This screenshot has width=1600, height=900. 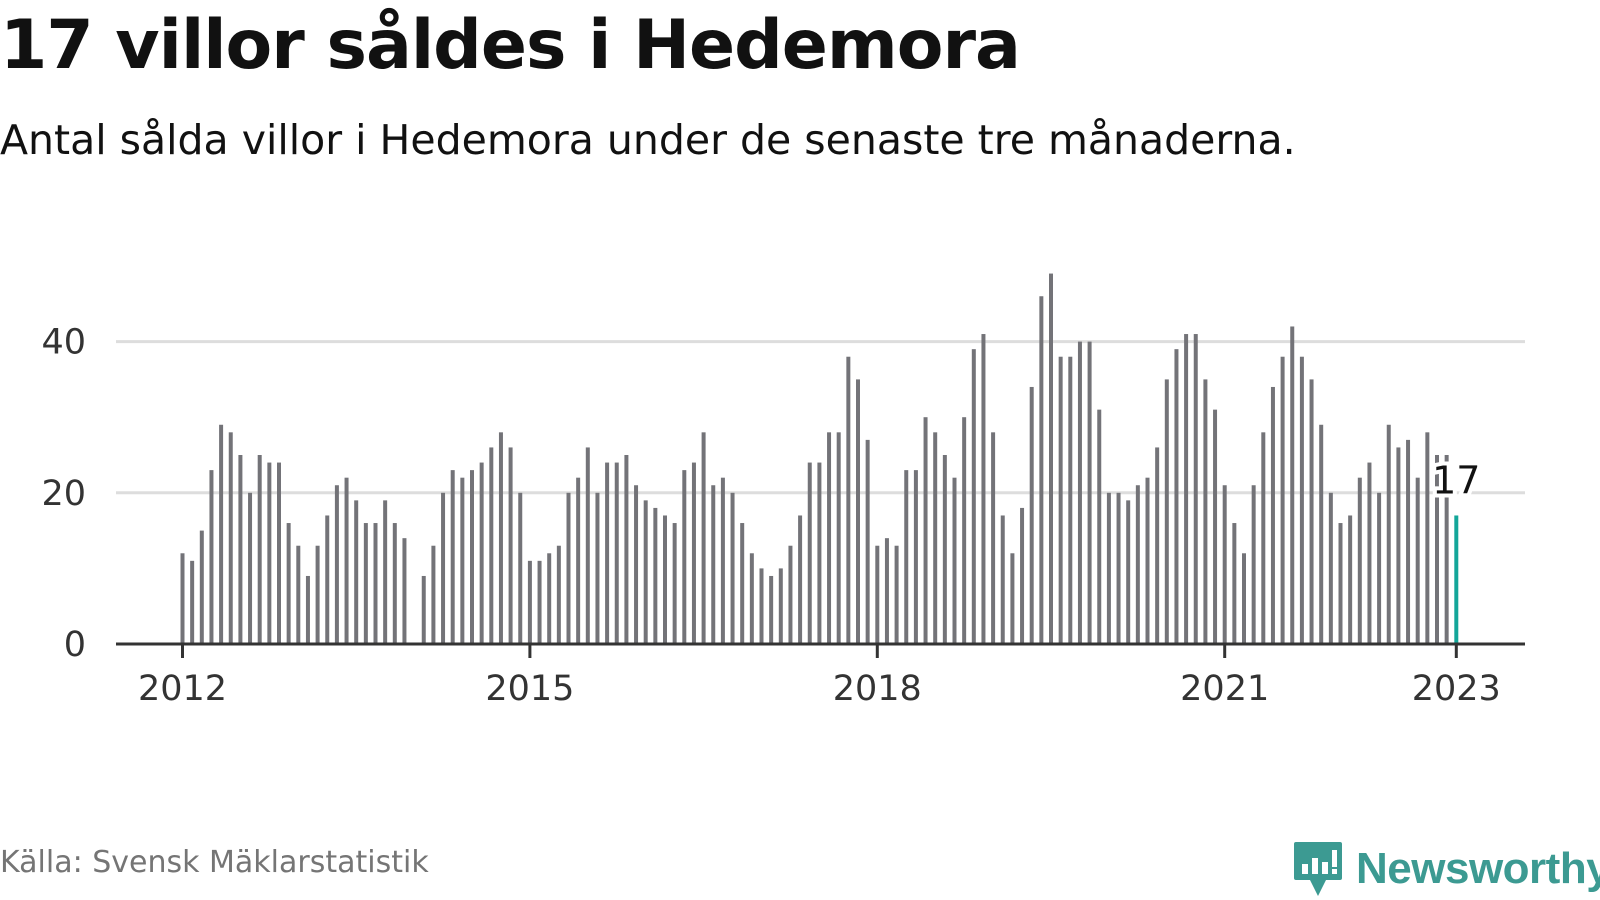 I want to click on source-note: Källa: Svensk Mäklarstatistik, so click(x=214, y=862).